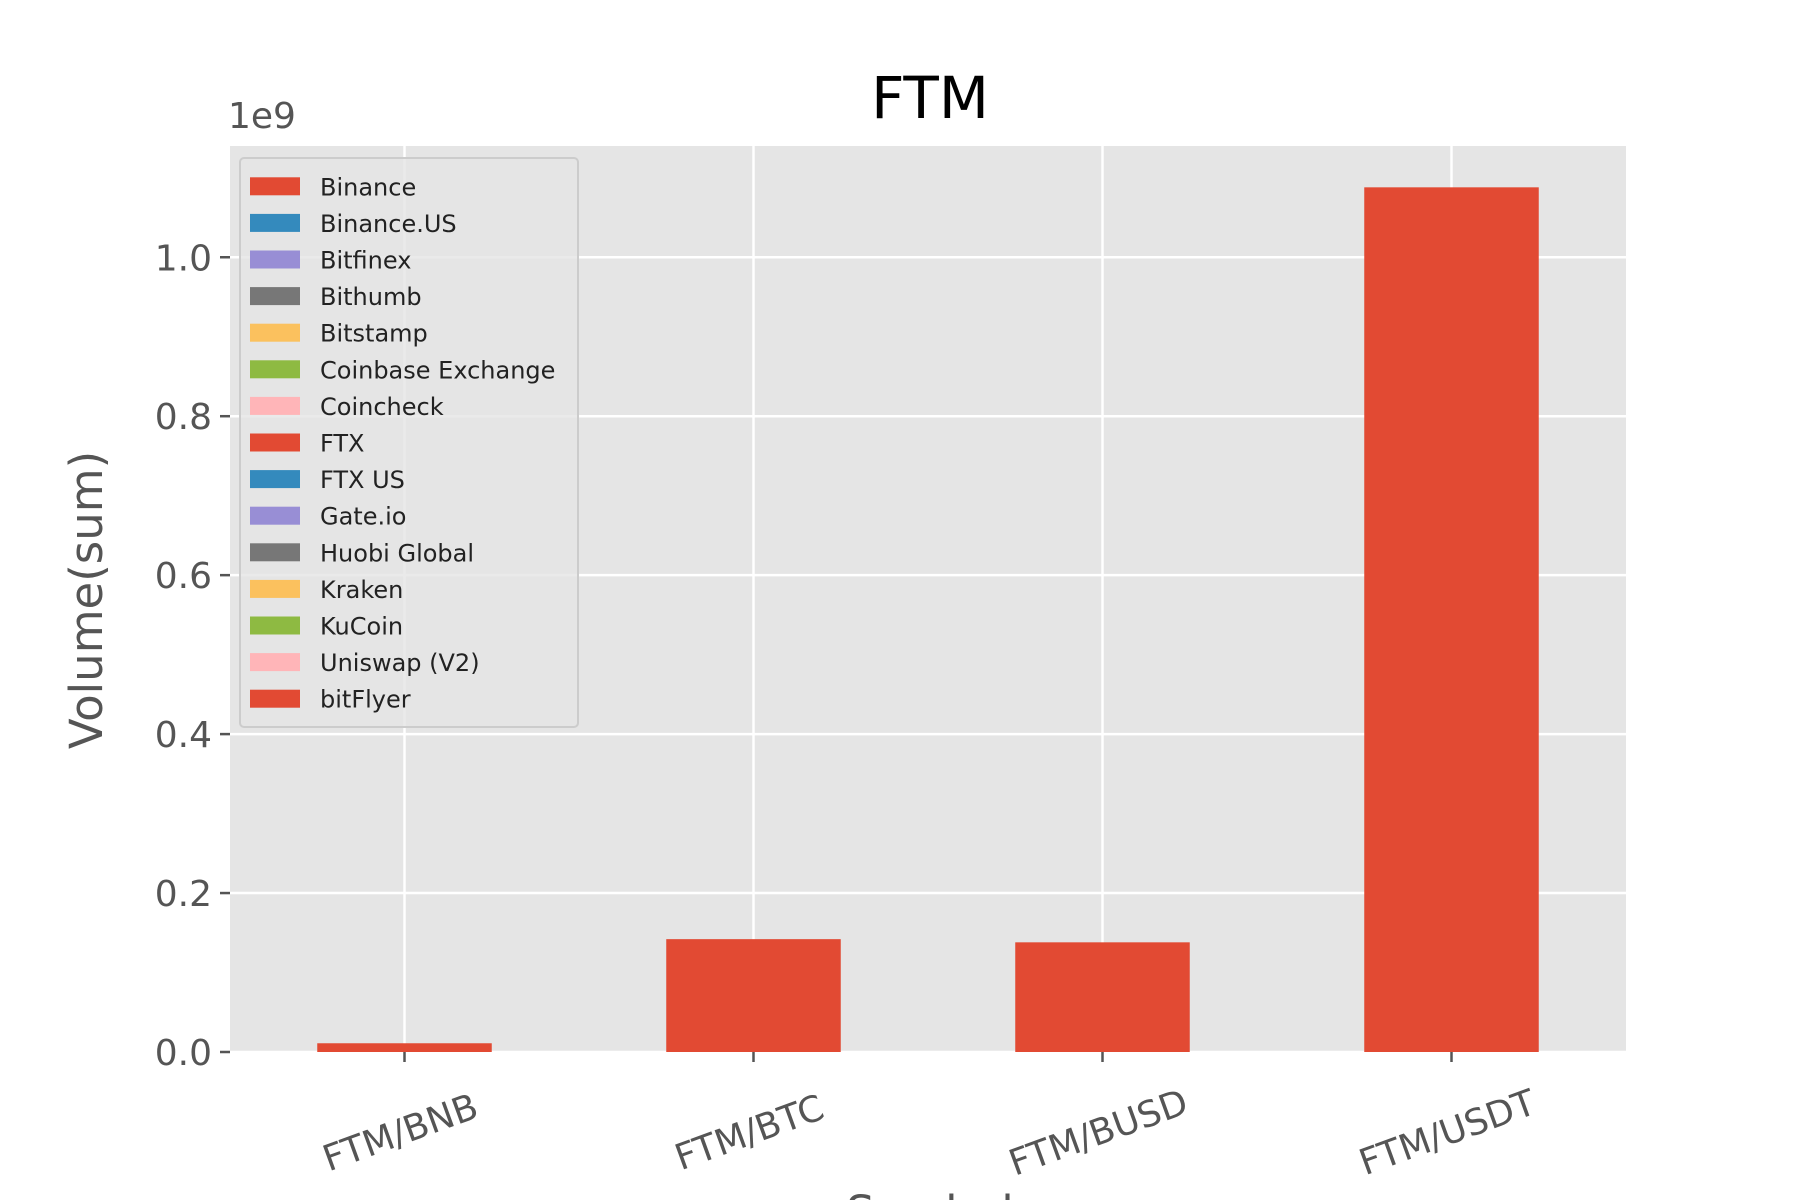 The width and height of the screenshot is (1800, 1200). I want to click on y-tick-label: 0.4, so click(183, 735).